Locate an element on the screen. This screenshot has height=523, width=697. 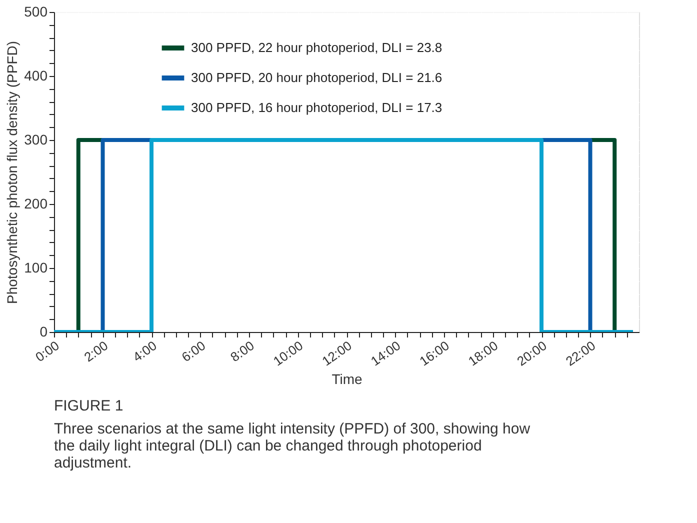
y-axis-title: Photosynthetic photon flux density (PPFD) is located at coordinates (12, 172).